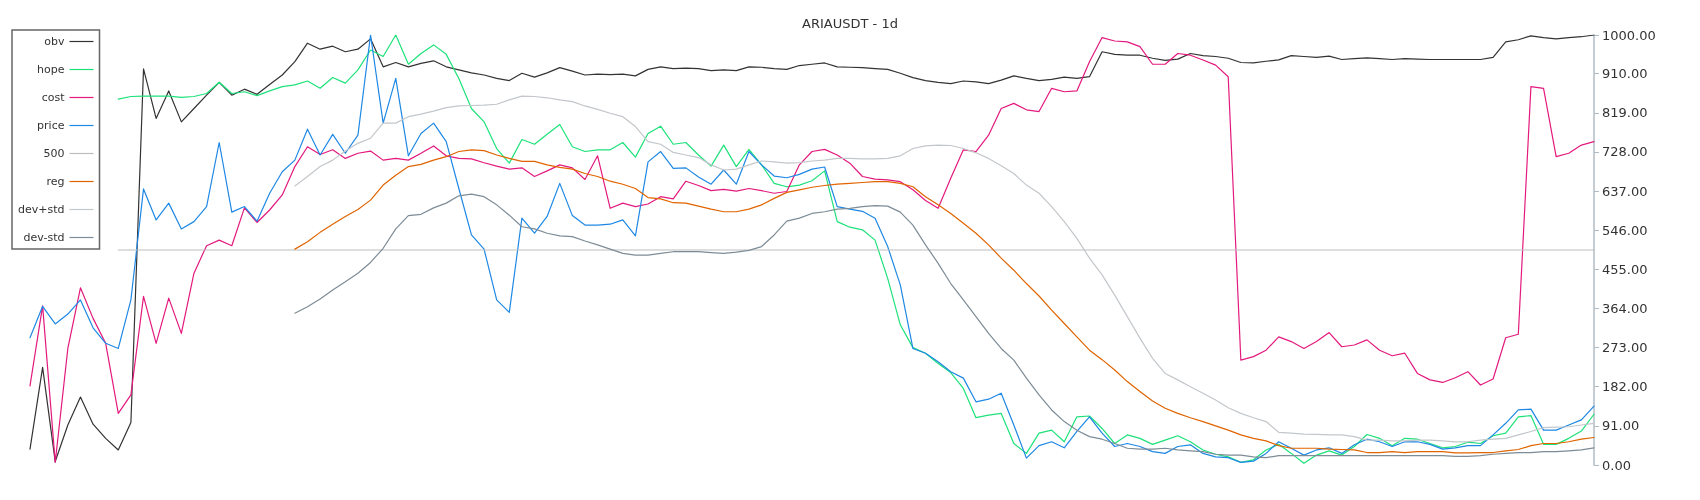 The width and height of the screenshot is (1700, 500). Describe the element at coordinates (1625, 152) in the screenshot. I see `y-tick-label: 728.00` at that location.